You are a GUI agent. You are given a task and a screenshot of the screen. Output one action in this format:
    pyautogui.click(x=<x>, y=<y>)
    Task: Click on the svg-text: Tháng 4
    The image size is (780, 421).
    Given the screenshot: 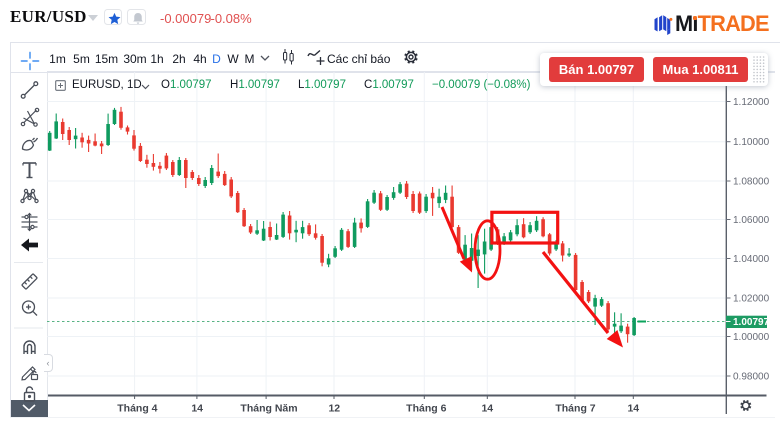 What is the action you would take?
    pyautogui.click(x=137, y=408)
    